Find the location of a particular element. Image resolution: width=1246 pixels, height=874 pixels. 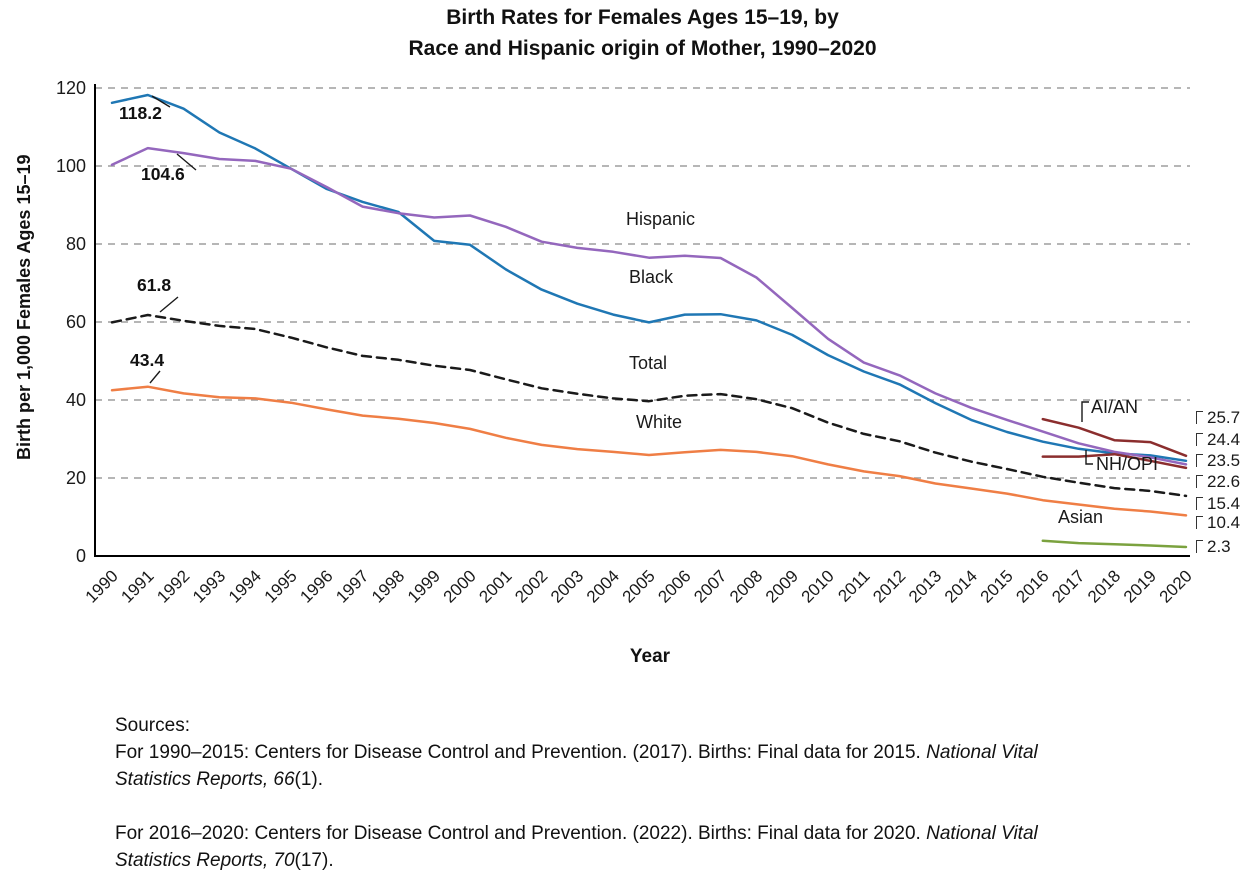

y-tick-labels: 0 20 40 60 80 100 120 is located at coordinates (71, 322).